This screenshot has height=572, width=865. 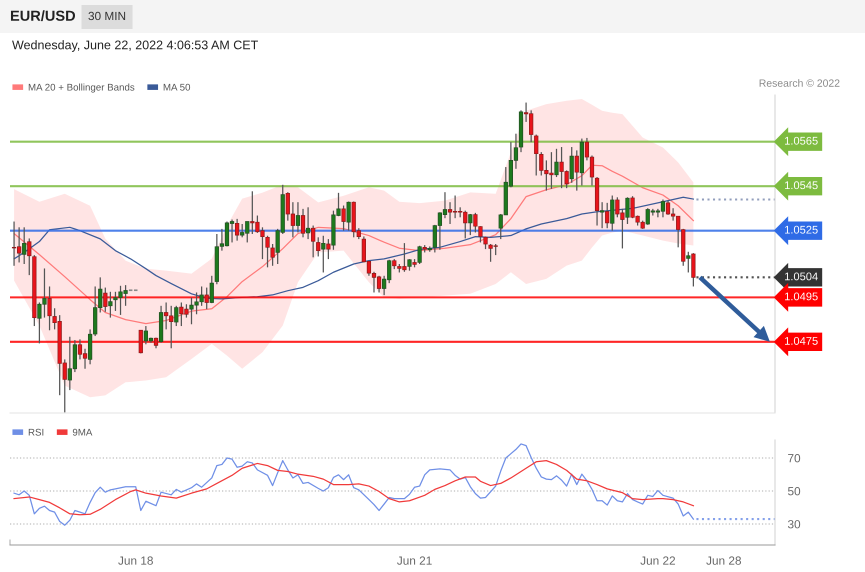 I want to click on x-tick-label: Jun 18, so click(x=135, y=560).